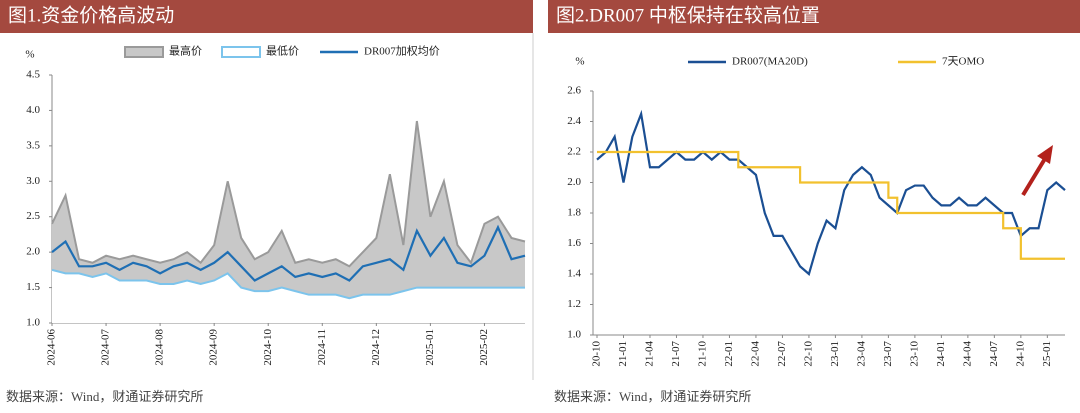 This screenshot has height=413, width=1080. Describe the element at coordinates (160, 347) in the screenshot. I see `x-tick-label: 2024-08` at that location.